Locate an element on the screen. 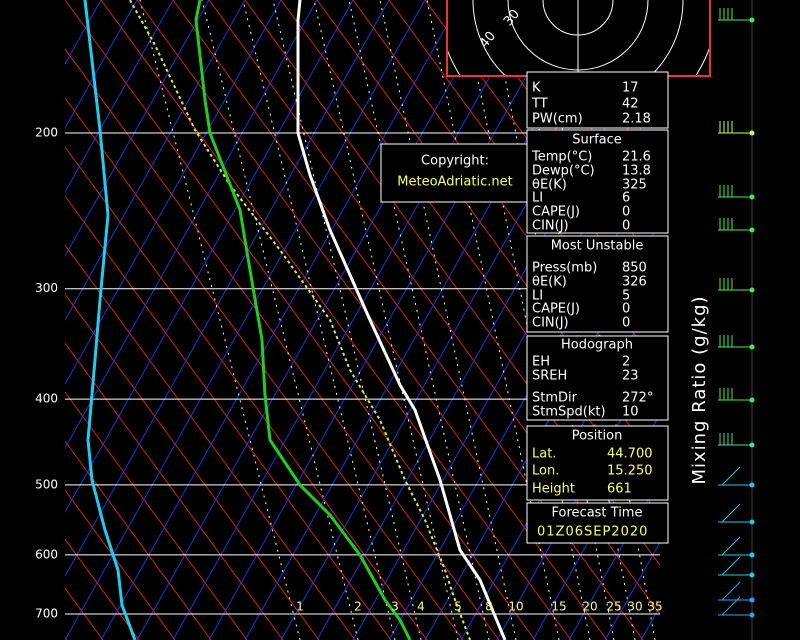 Image resolution: width=800 pixels, height=640 pixels. panel-value: 850 is located at coordinates (634, 268).